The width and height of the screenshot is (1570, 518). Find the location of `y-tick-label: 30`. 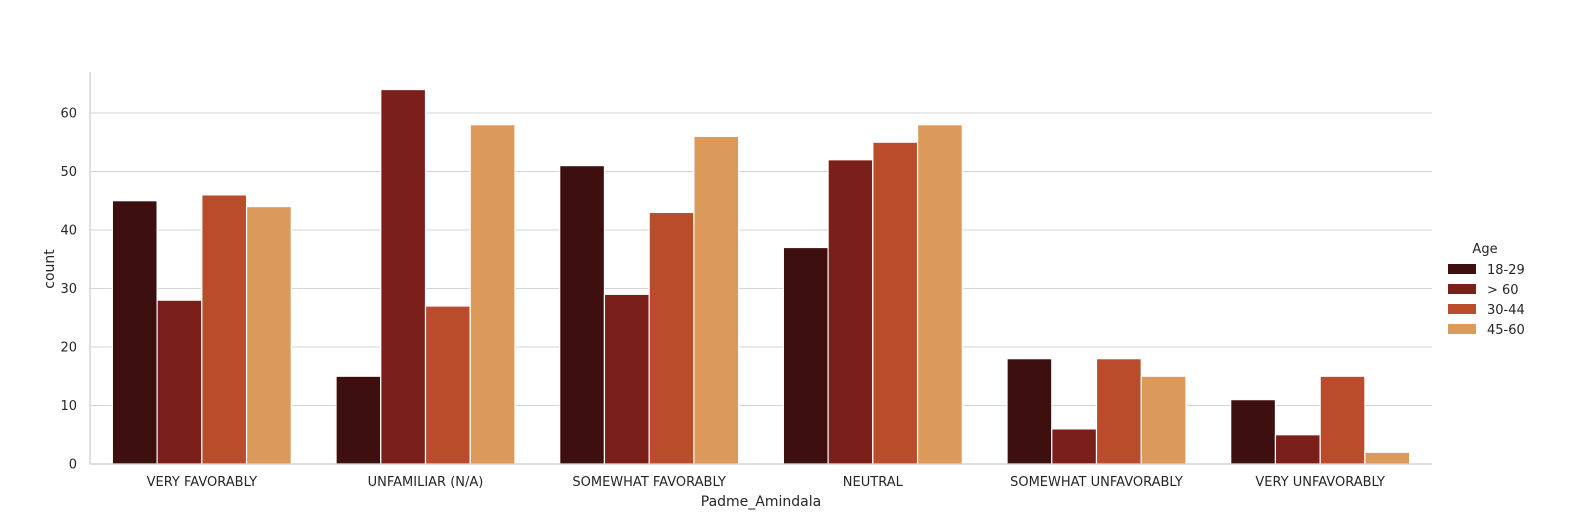

y-tick-label: 30 is located at coordinates (68, 289).